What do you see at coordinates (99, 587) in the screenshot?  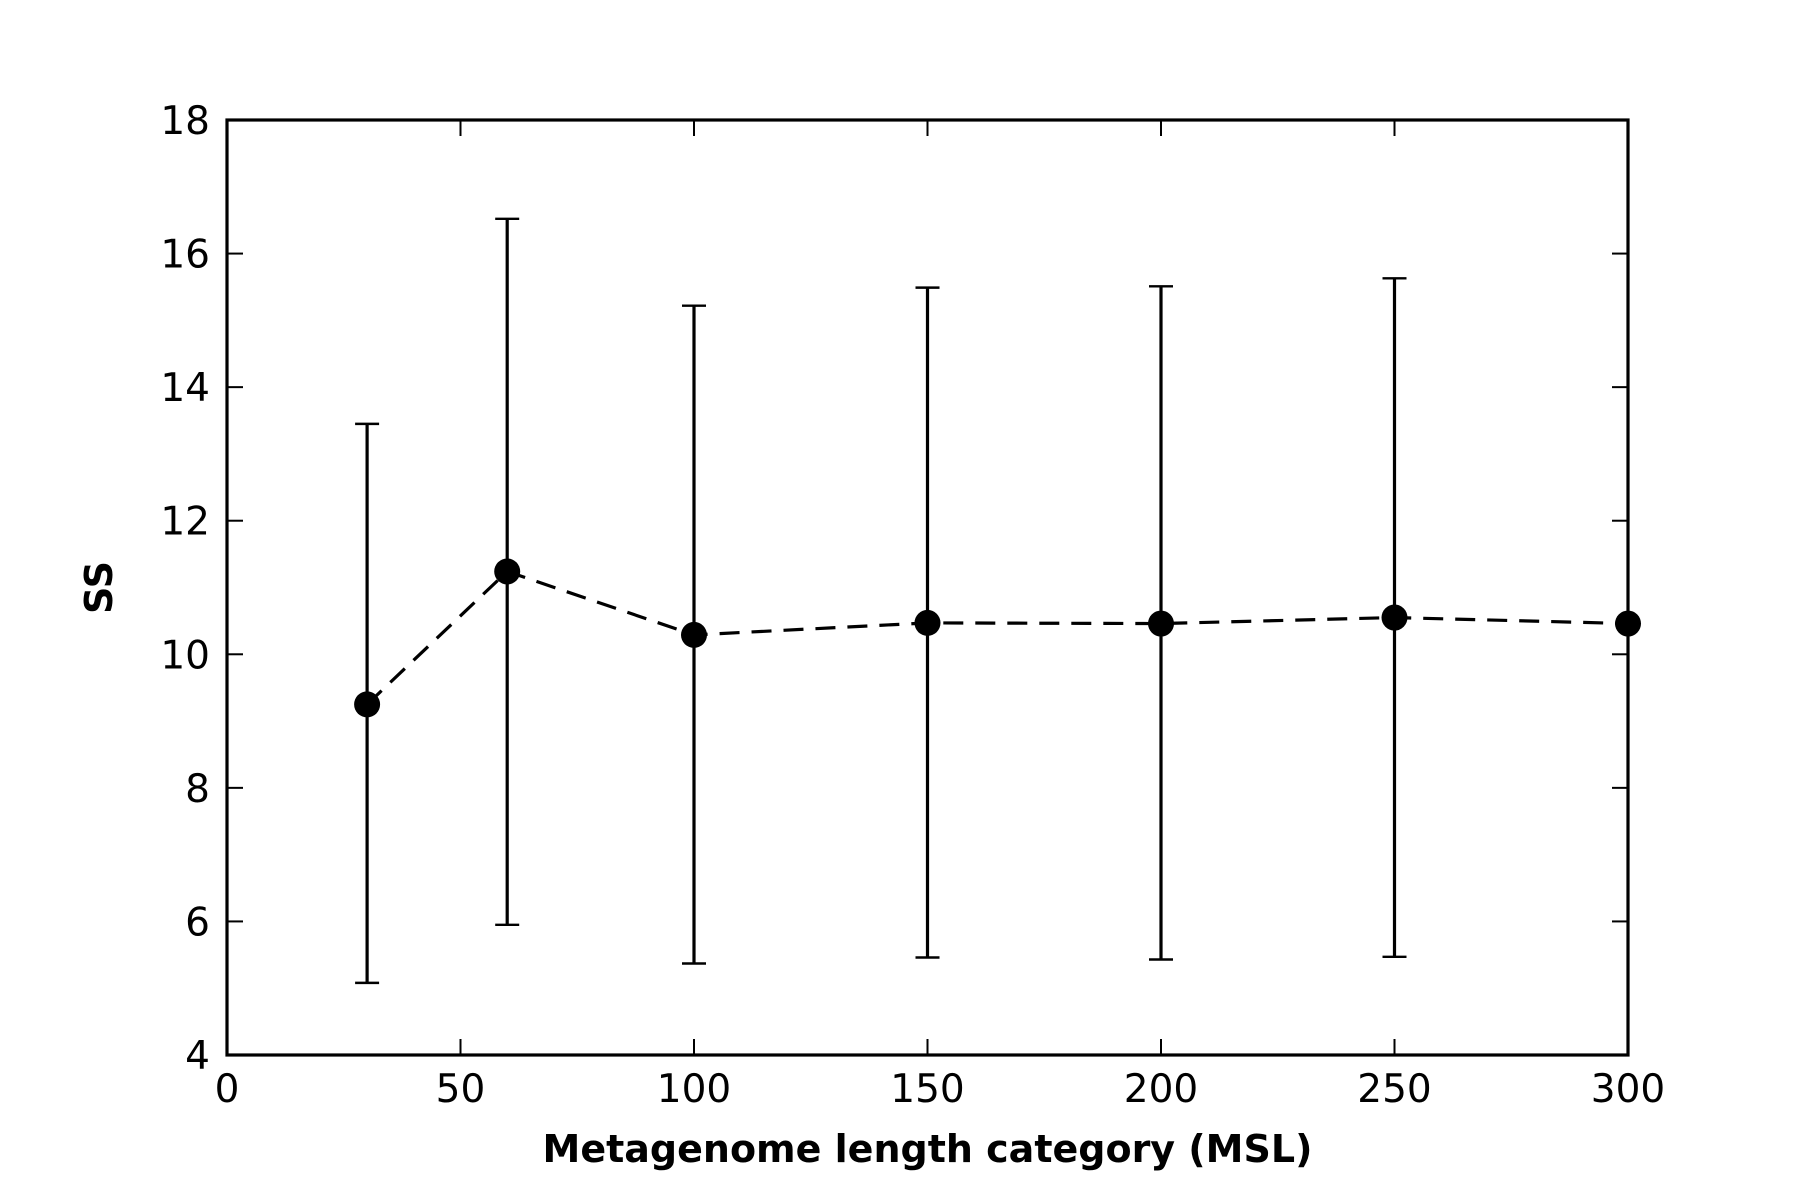 I see `y-axis-title: SS` at bounding box center [99, 587].